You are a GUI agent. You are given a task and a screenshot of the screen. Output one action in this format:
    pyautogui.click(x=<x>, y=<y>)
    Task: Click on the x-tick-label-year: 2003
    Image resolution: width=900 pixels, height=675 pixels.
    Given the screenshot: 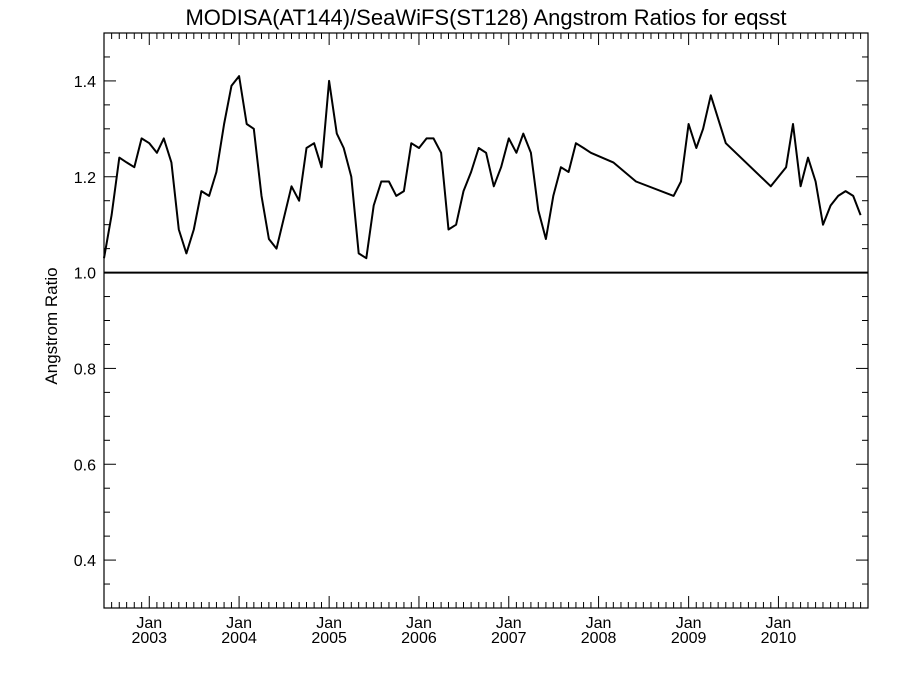 What is the action you would take?
    pyautogui.click(x=149, y=638)
    